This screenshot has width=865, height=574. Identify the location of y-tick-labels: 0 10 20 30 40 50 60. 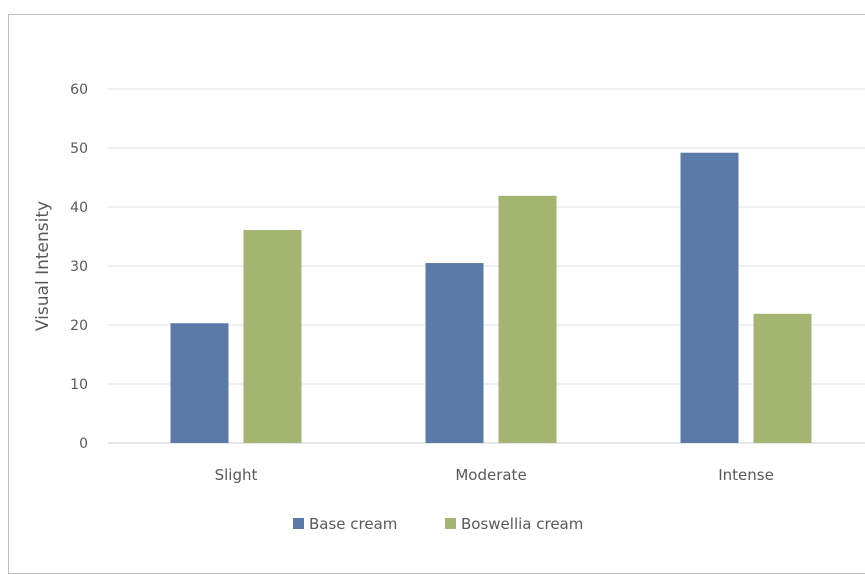
(79, 267).